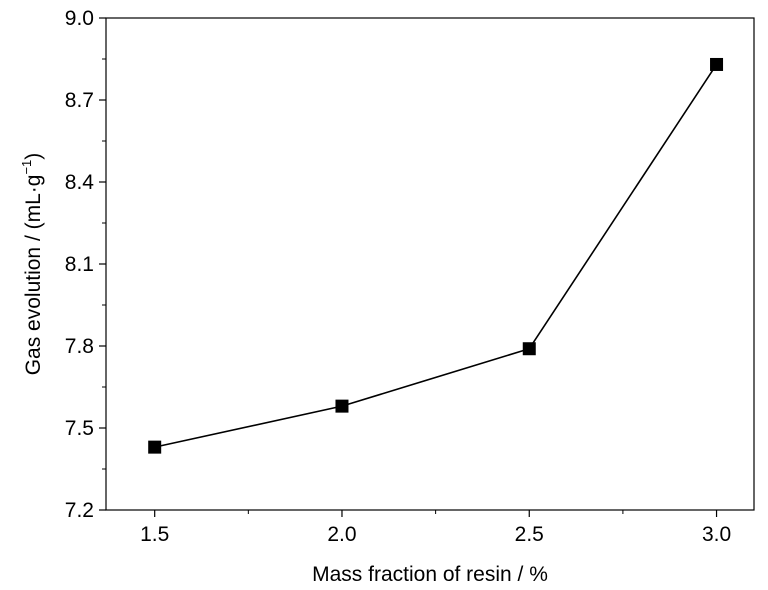 This screenshot has height=590, width=768. What do you see at coordinates (26, 167) in the screenshot?
I see `y-axis-title-superscript: −1` at bounding box center [26, 167].